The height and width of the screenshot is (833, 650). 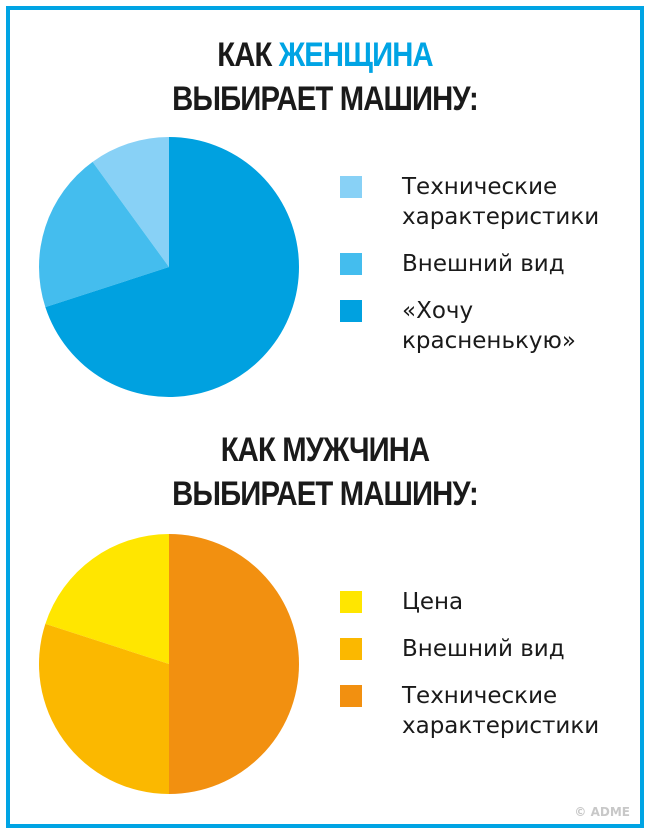 I want to click on chart2-legend-label-tech-2: характеристики, so click(x=501, y=726).